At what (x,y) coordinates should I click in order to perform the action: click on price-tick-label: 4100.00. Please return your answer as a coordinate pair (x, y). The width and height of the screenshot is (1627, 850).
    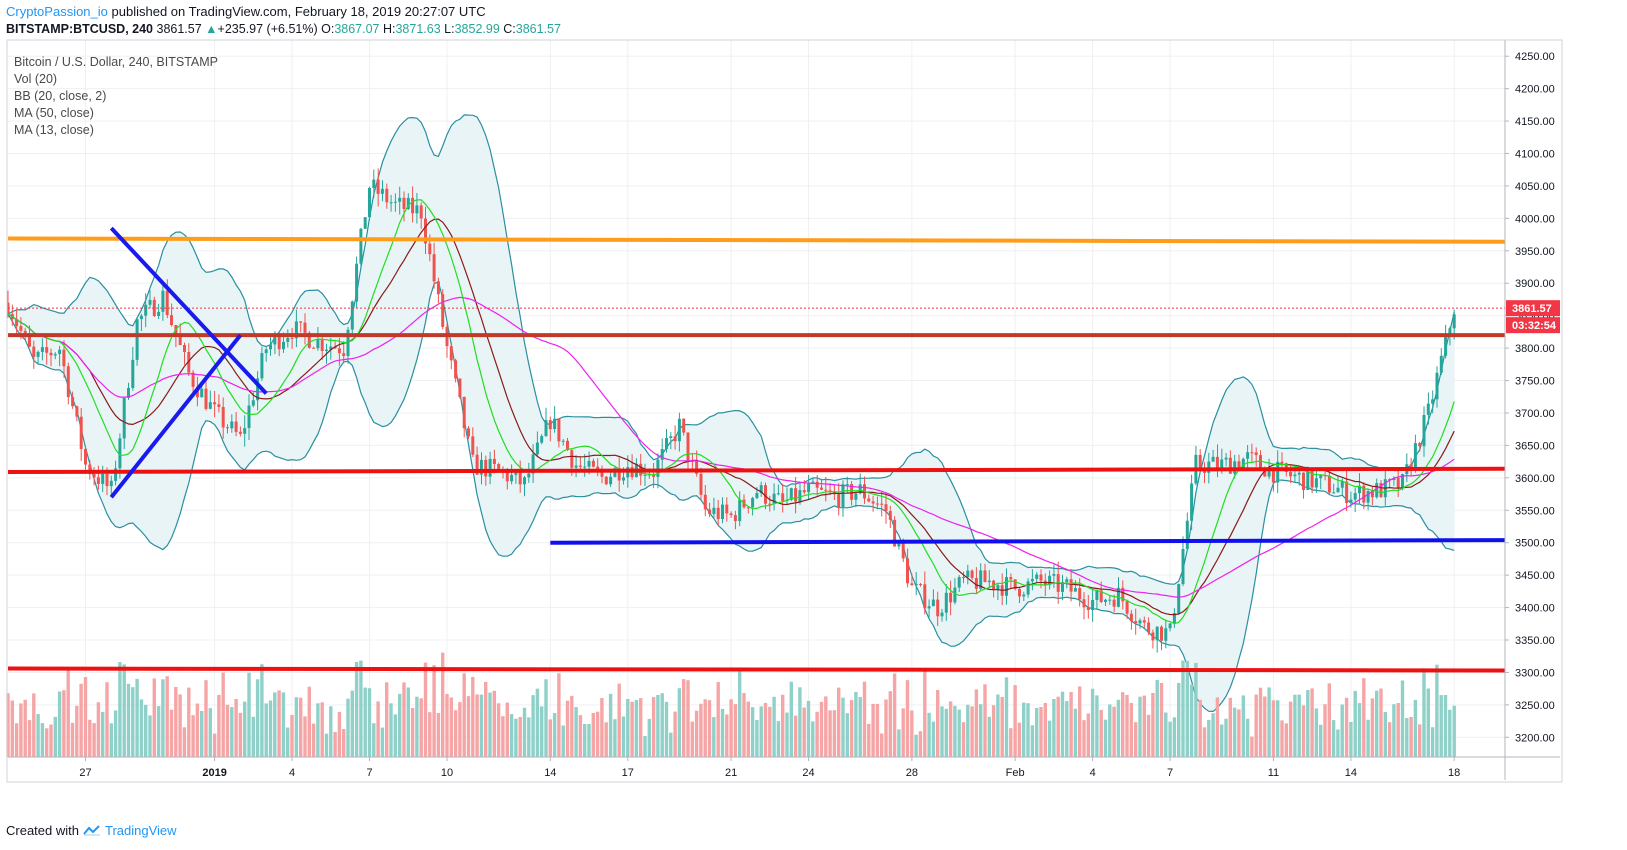
    Looking at the image, I should click on (1535, 155).